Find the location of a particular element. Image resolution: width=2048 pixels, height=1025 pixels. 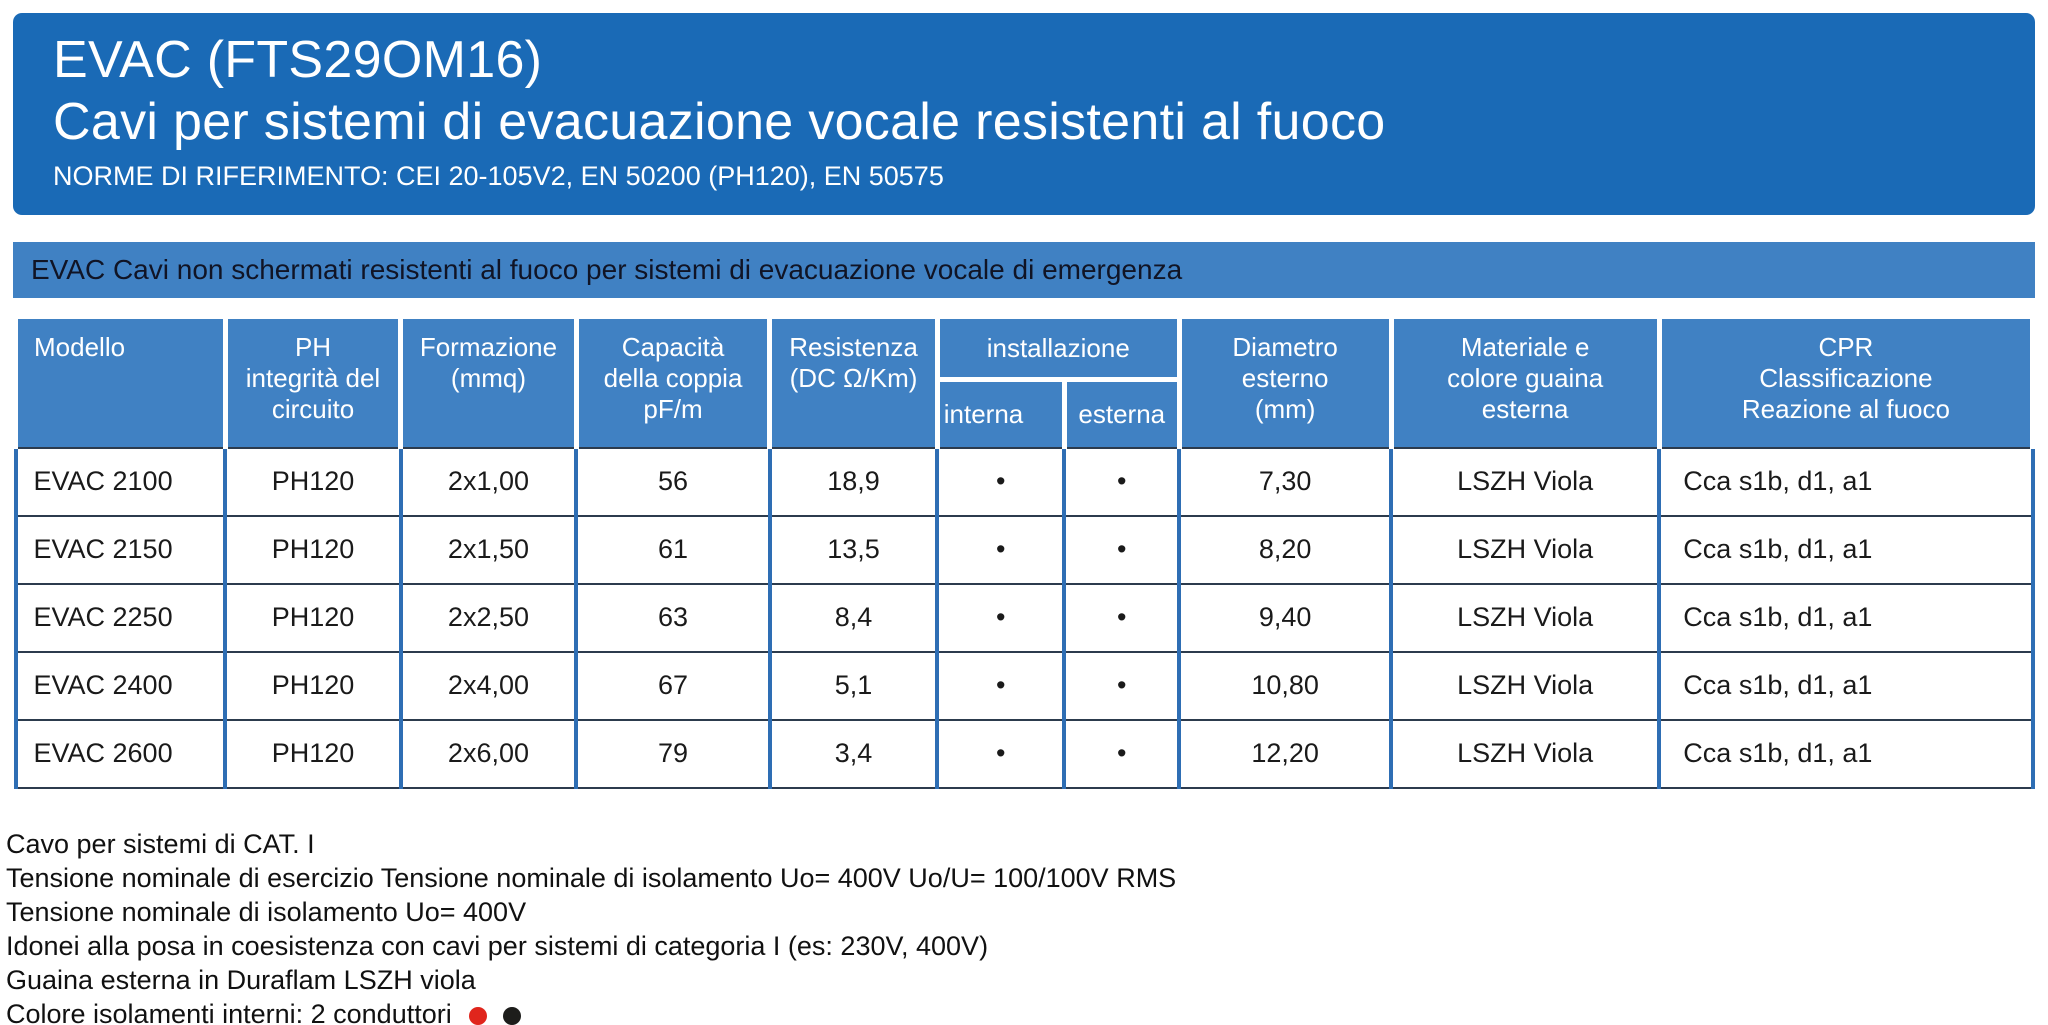

table-cell: 12,20 is located at coordinates (1285, 753).